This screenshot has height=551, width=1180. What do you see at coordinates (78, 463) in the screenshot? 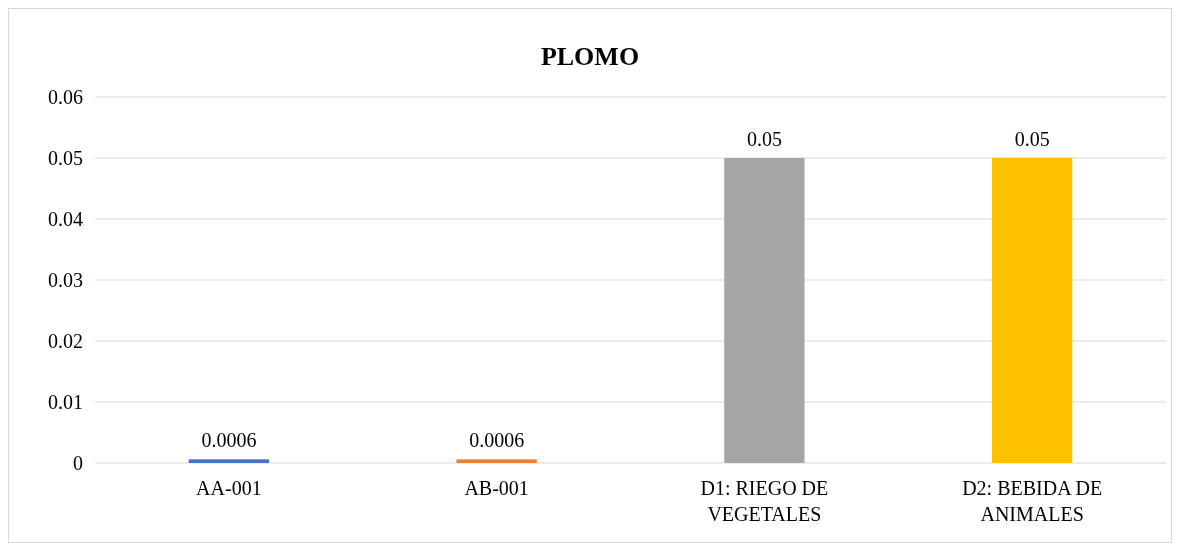
I see `y-tick-label: 0` at bounding box center [78, 463].